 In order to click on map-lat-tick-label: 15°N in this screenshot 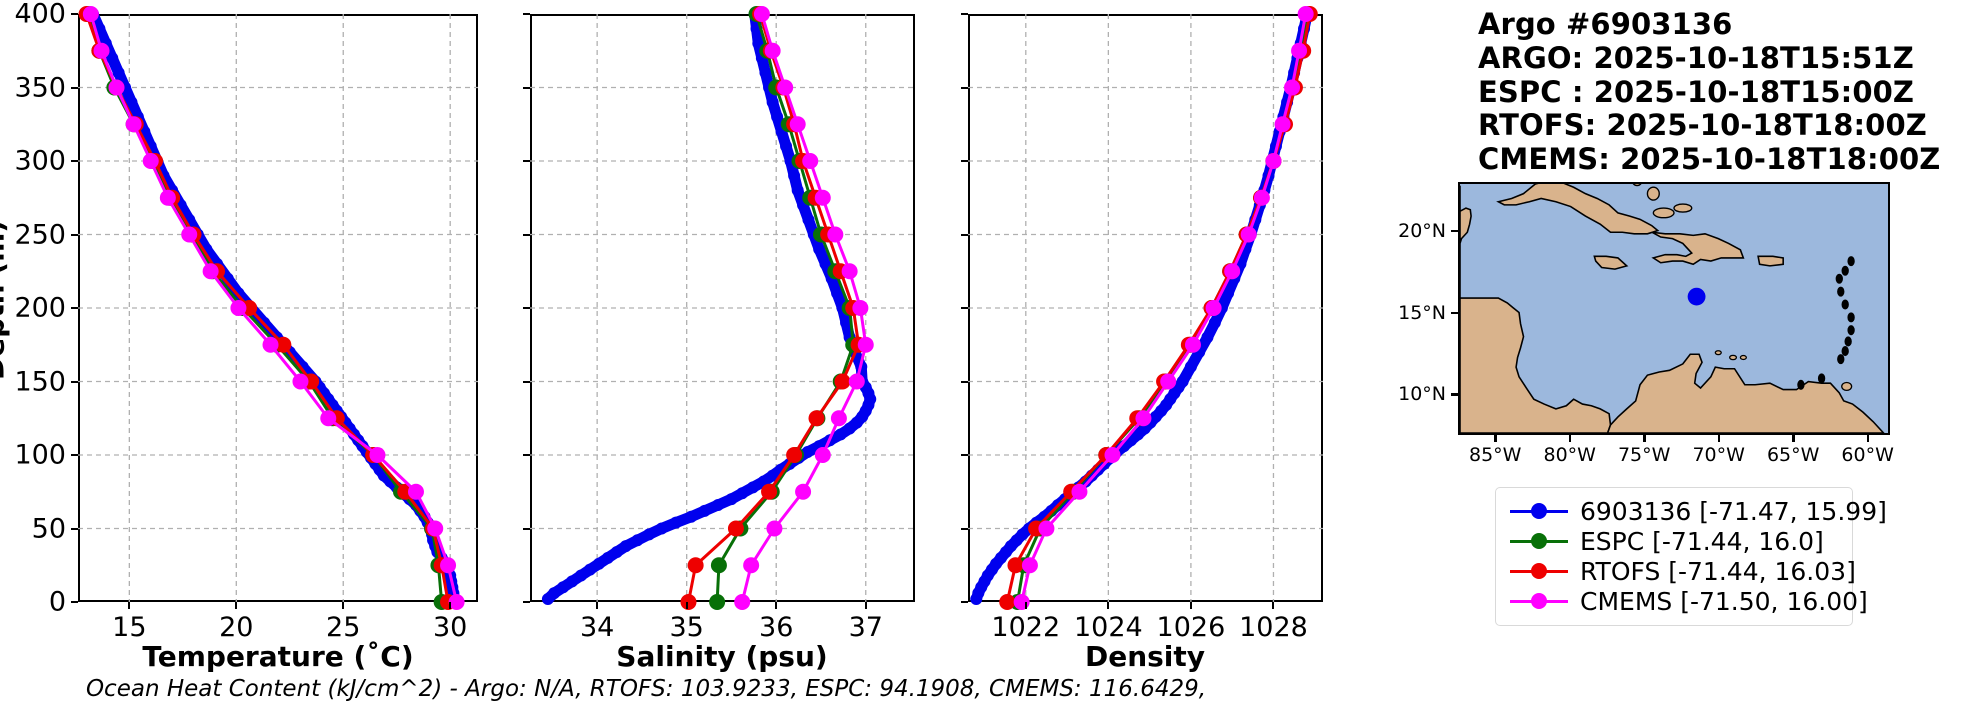, I will do `click(1422, 312)`.